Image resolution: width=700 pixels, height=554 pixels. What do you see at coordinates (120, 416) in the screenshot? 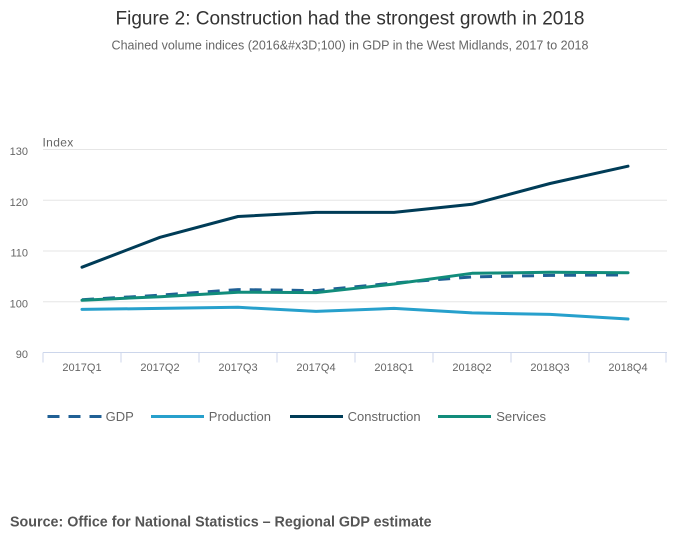
I see `svg-text: GDP` at bounding box center [120, 416].